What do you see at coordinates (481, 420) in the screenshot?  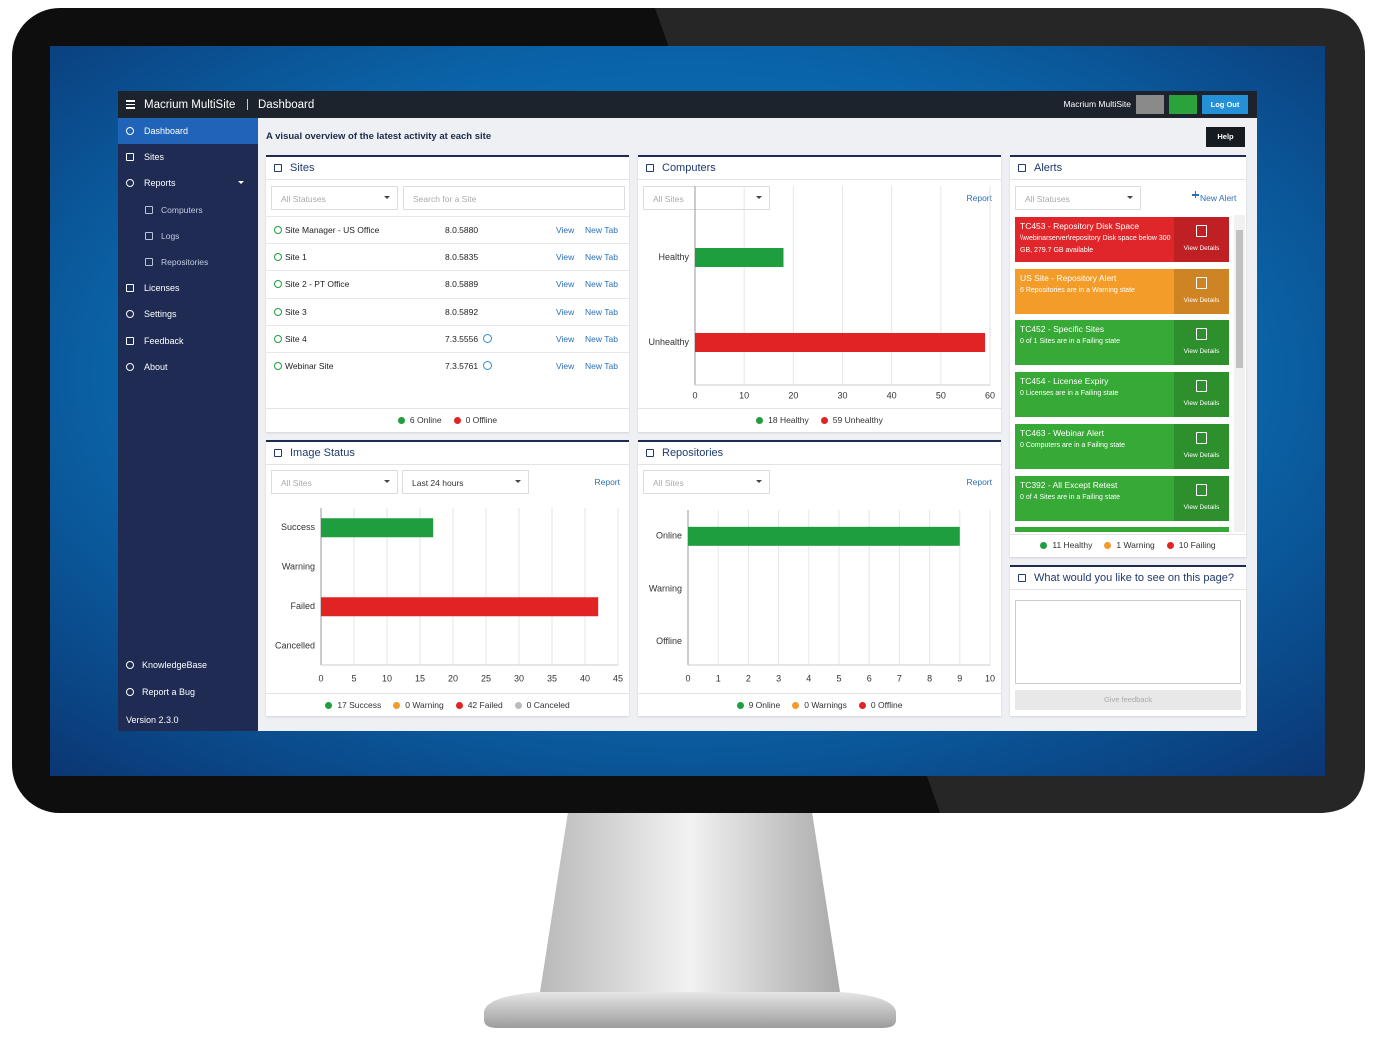 I see `legend-label: 0 Offline` at bounding box center [481, 420].